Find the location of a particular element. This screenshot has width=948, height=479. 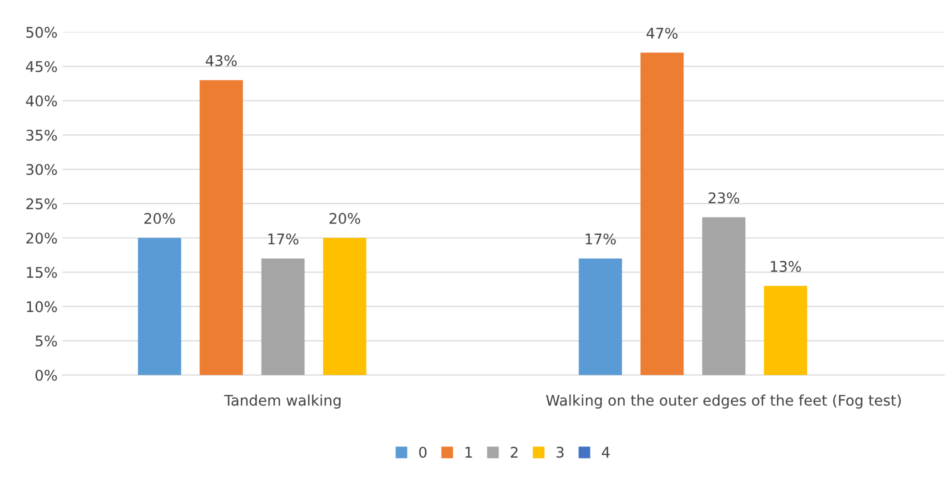

legend-label: 3 is located at coordinates (560, 452).